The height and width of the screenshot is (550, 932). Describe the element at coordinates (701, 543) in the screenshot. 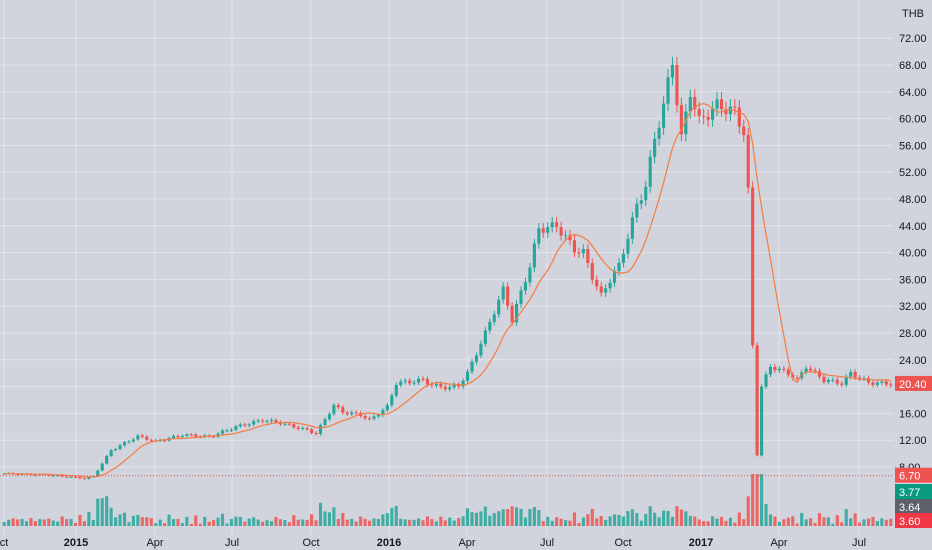

I see `x-tick-label: 2017` at that location.